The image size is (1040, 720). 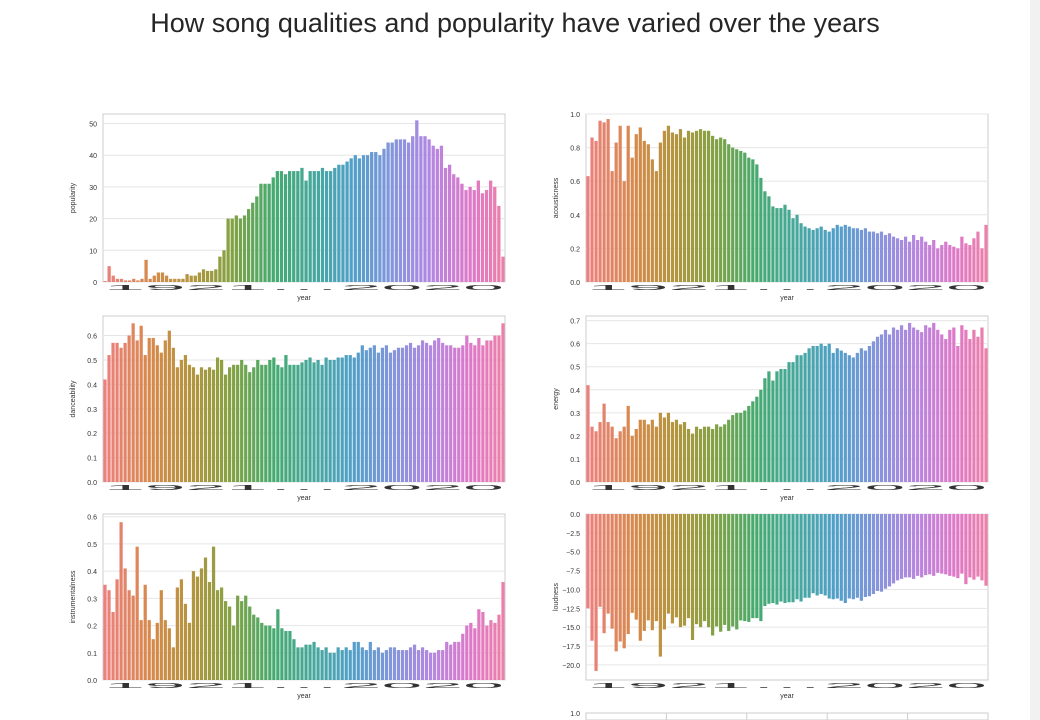 I want to click on scrollbar-thumb, so click(x=1035, y=352).